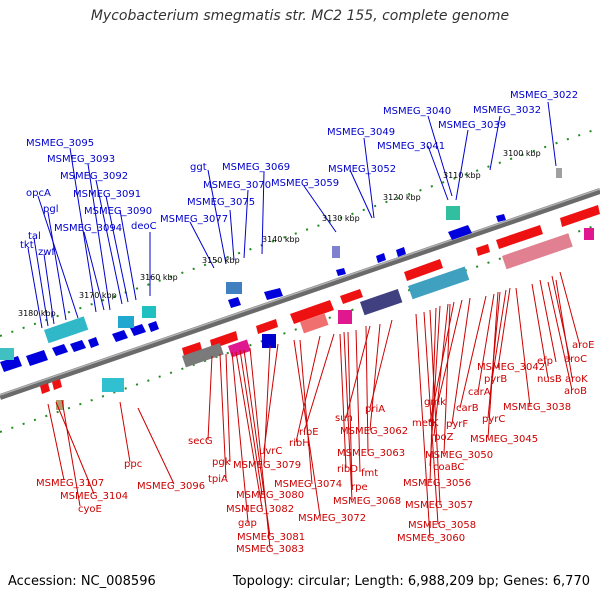 The image size is (600, 600). I want to click on gene-label: aroB, so click(575, 391).